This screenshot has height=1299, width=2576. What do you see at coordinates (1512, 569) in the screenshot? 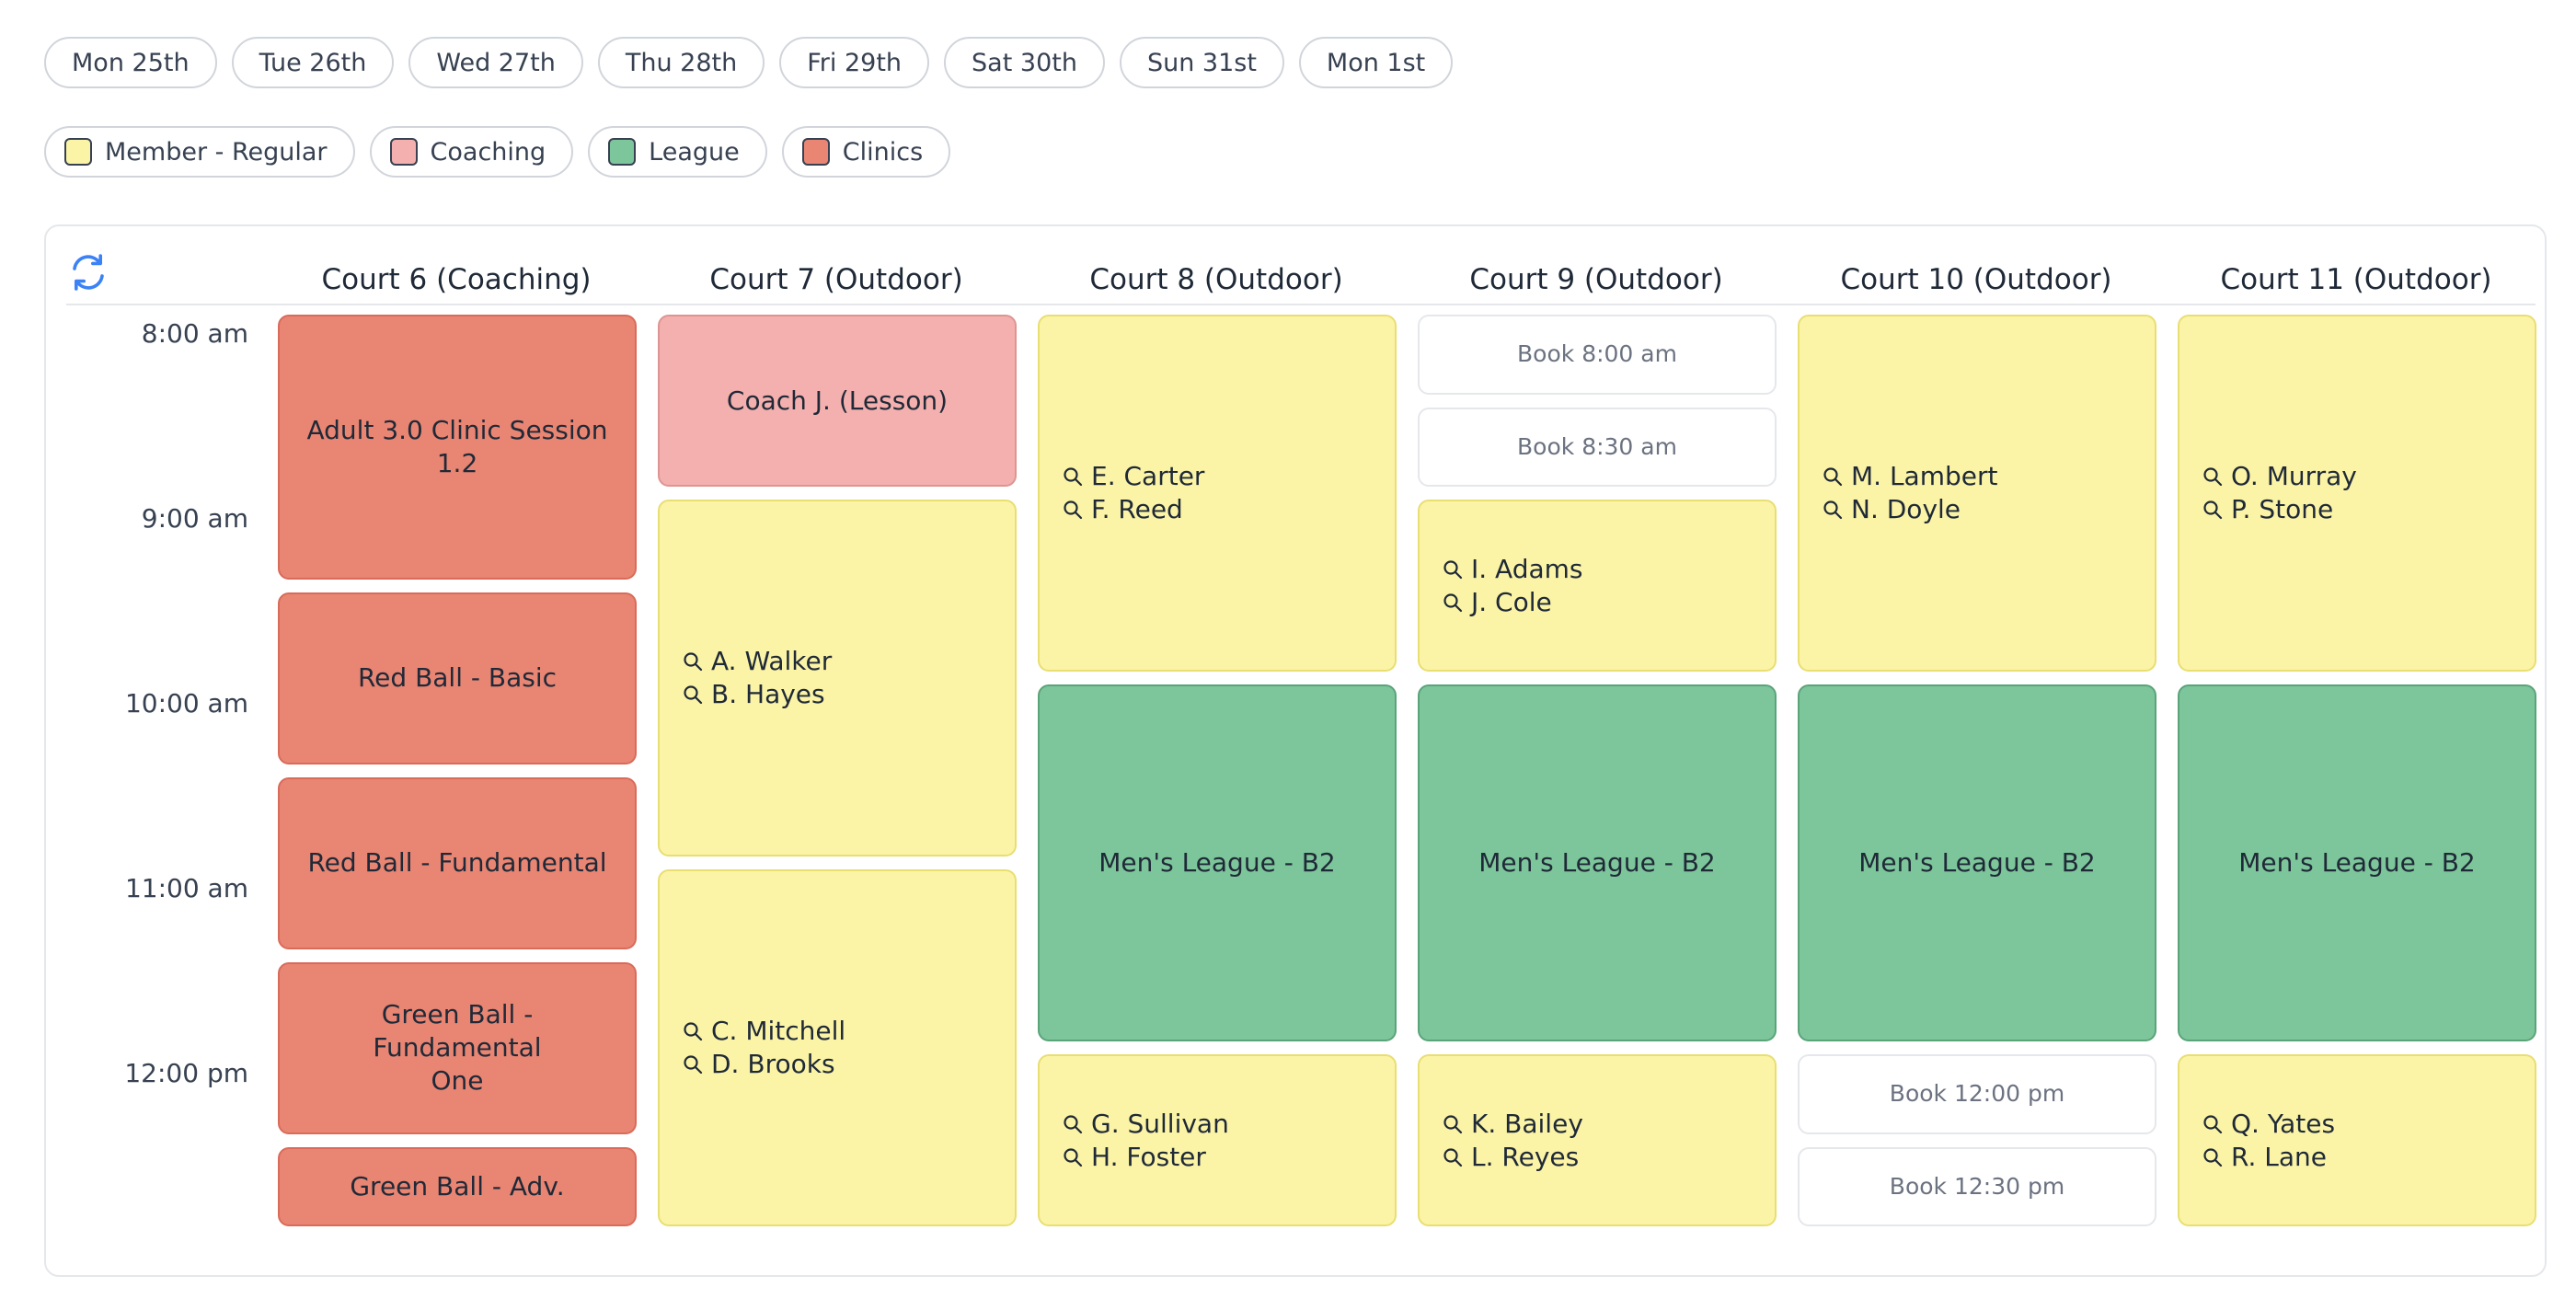
I see `player-entry: I. Adams` at bounding box center [1512, 569].